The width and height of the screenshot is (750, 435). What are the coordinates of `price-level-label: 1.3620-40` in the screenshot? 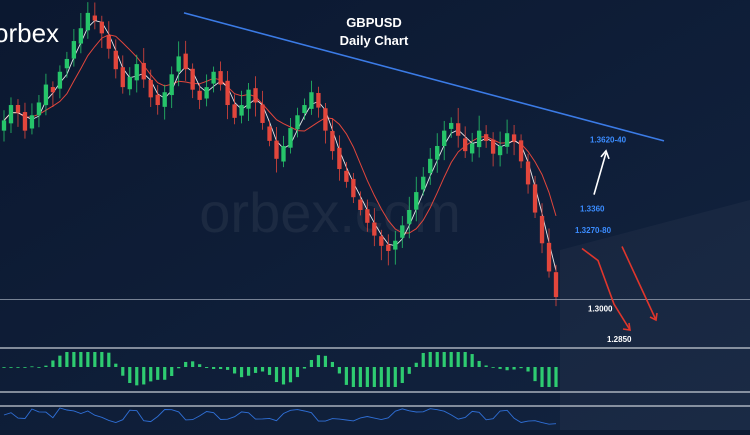 It's located at (608, 139).